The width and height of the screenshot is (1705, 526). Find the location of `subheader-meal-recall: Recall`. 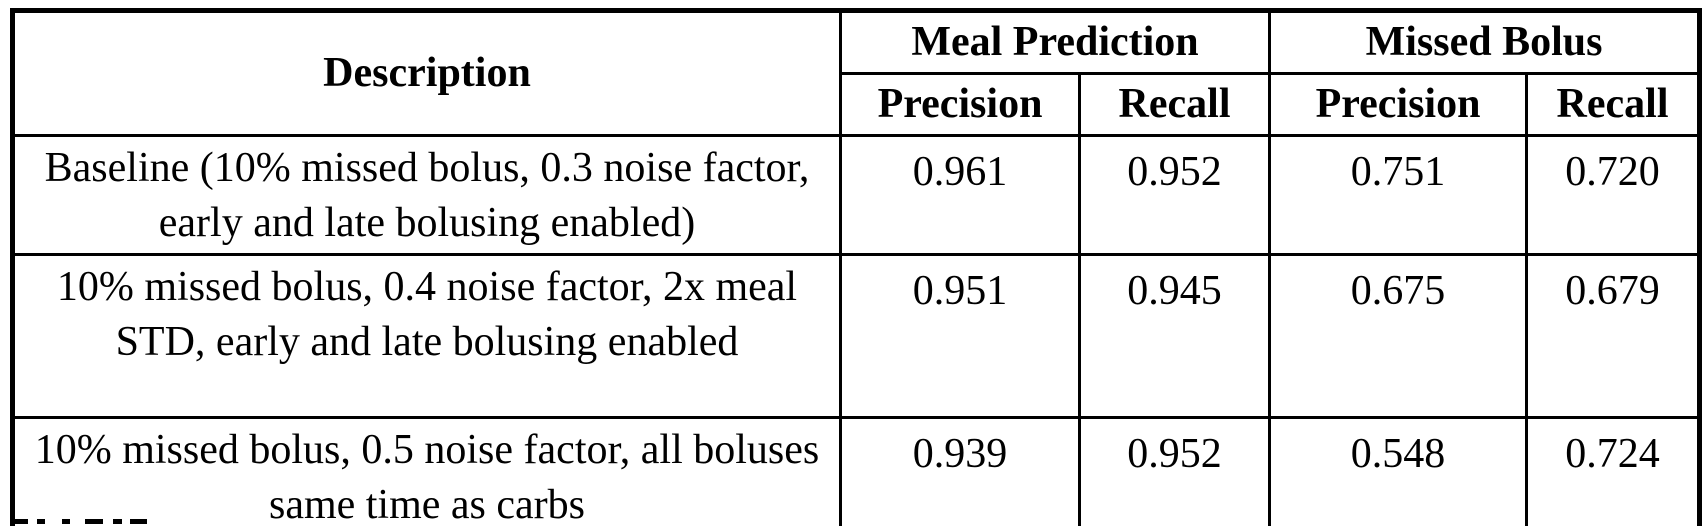

subheader-meal-recall: Recall is located at coordinates (1174, 104).